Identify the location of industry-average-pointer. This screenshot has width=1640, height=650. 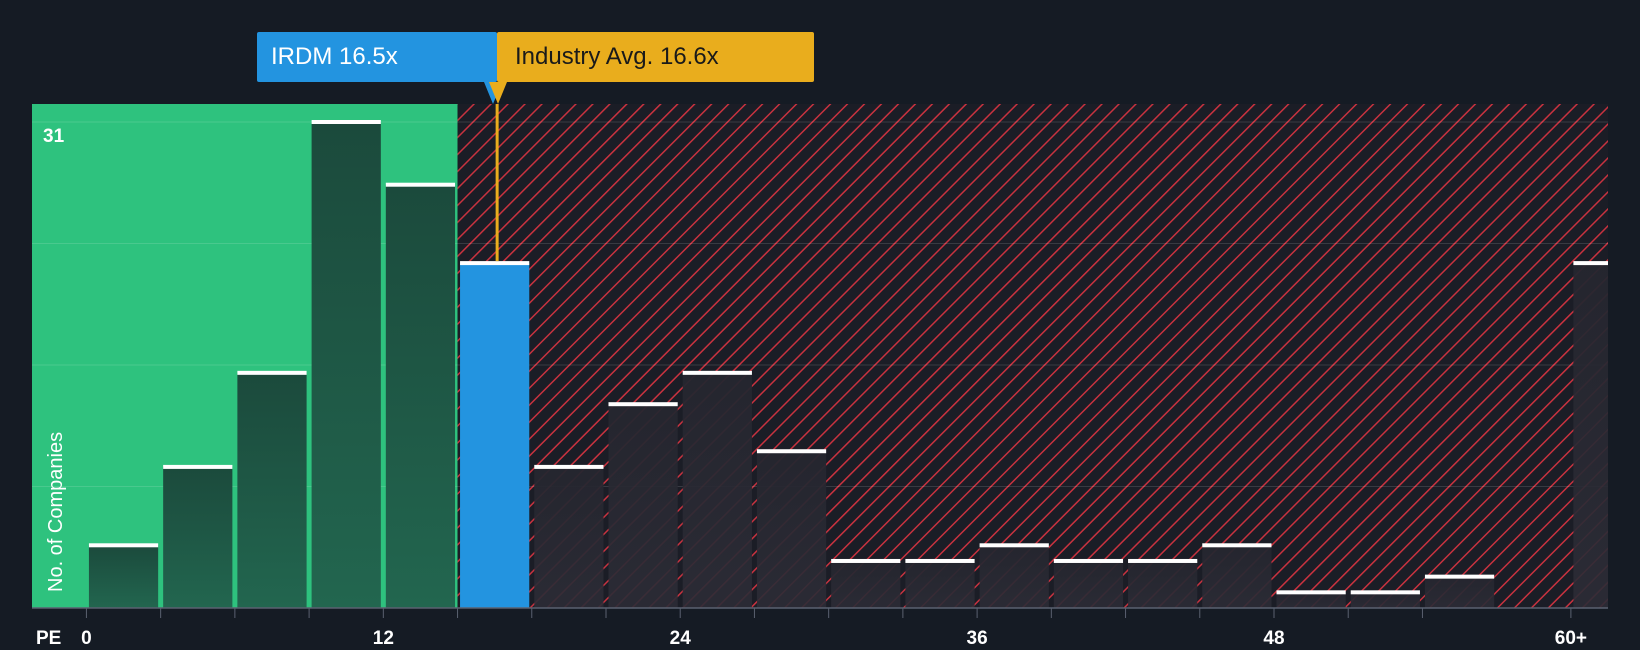
(498, 93).